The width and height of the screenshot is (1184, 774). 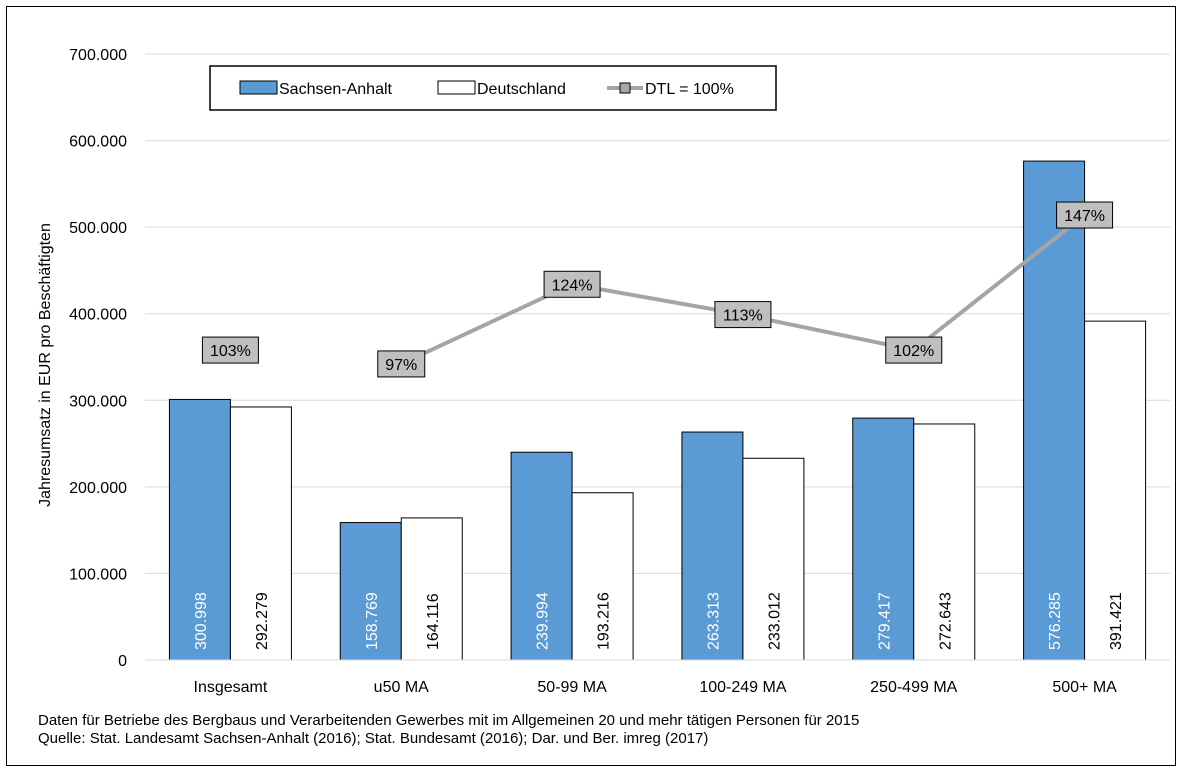 What do you see at coordinates (201, 621) in the screenshot?
I see `bar-value-label: 300.998` at bounding box center [201, 621].